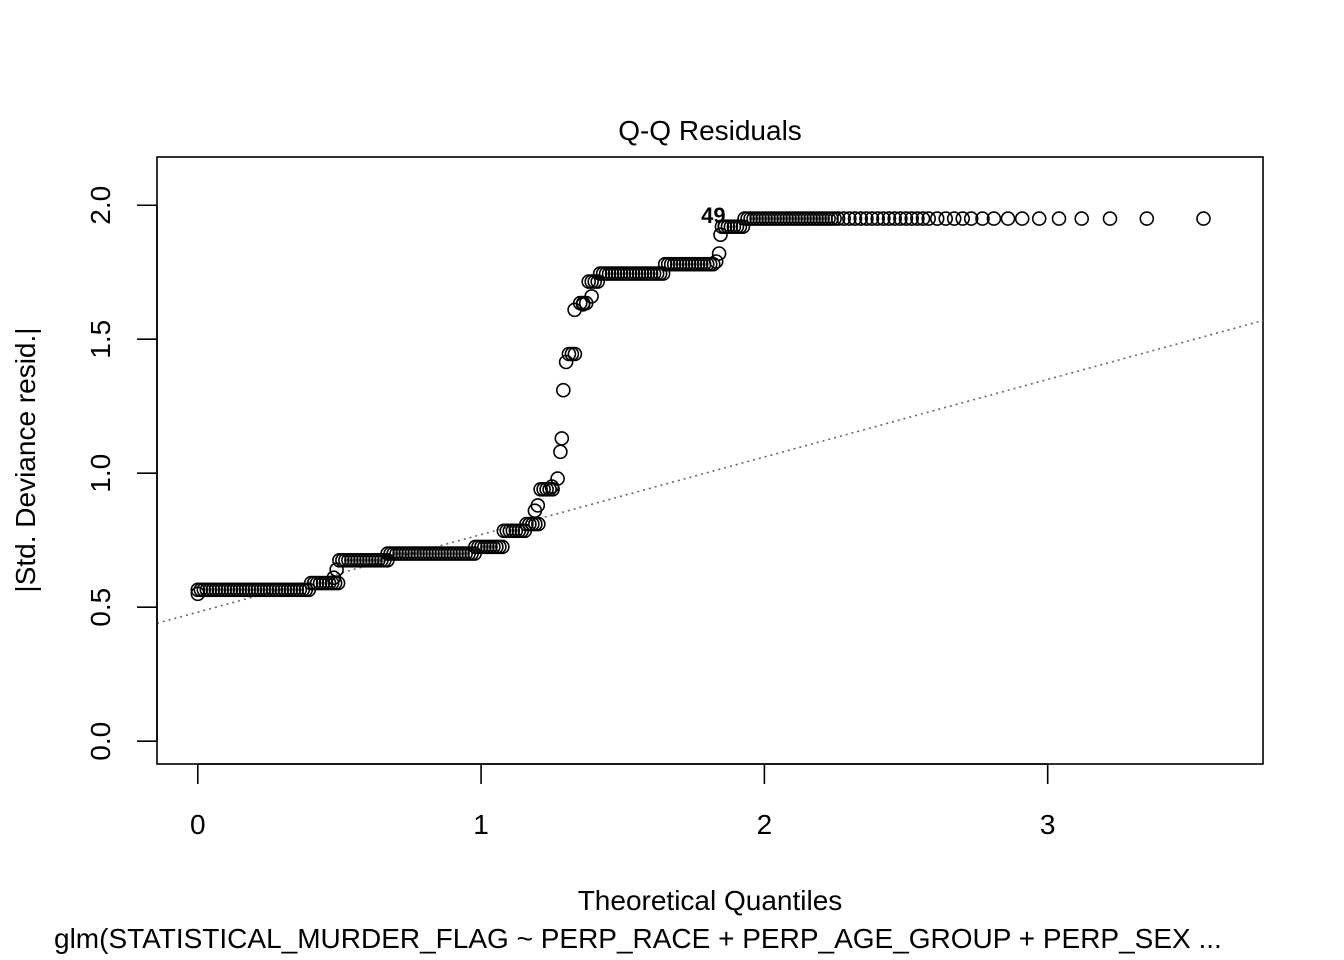 The width and height of the screenshot is (1344, 960). Describe the element at coordinates (198, 824) in the screenshot. I see `x-tick-label: 0` at that location.